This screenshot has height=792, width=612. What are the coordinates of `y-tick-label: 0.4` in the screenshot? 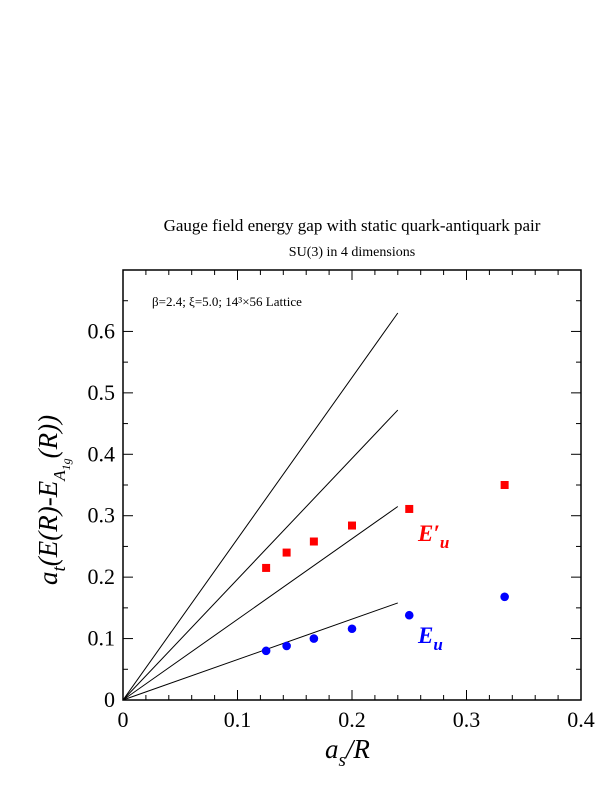 It's located at (102, 453).